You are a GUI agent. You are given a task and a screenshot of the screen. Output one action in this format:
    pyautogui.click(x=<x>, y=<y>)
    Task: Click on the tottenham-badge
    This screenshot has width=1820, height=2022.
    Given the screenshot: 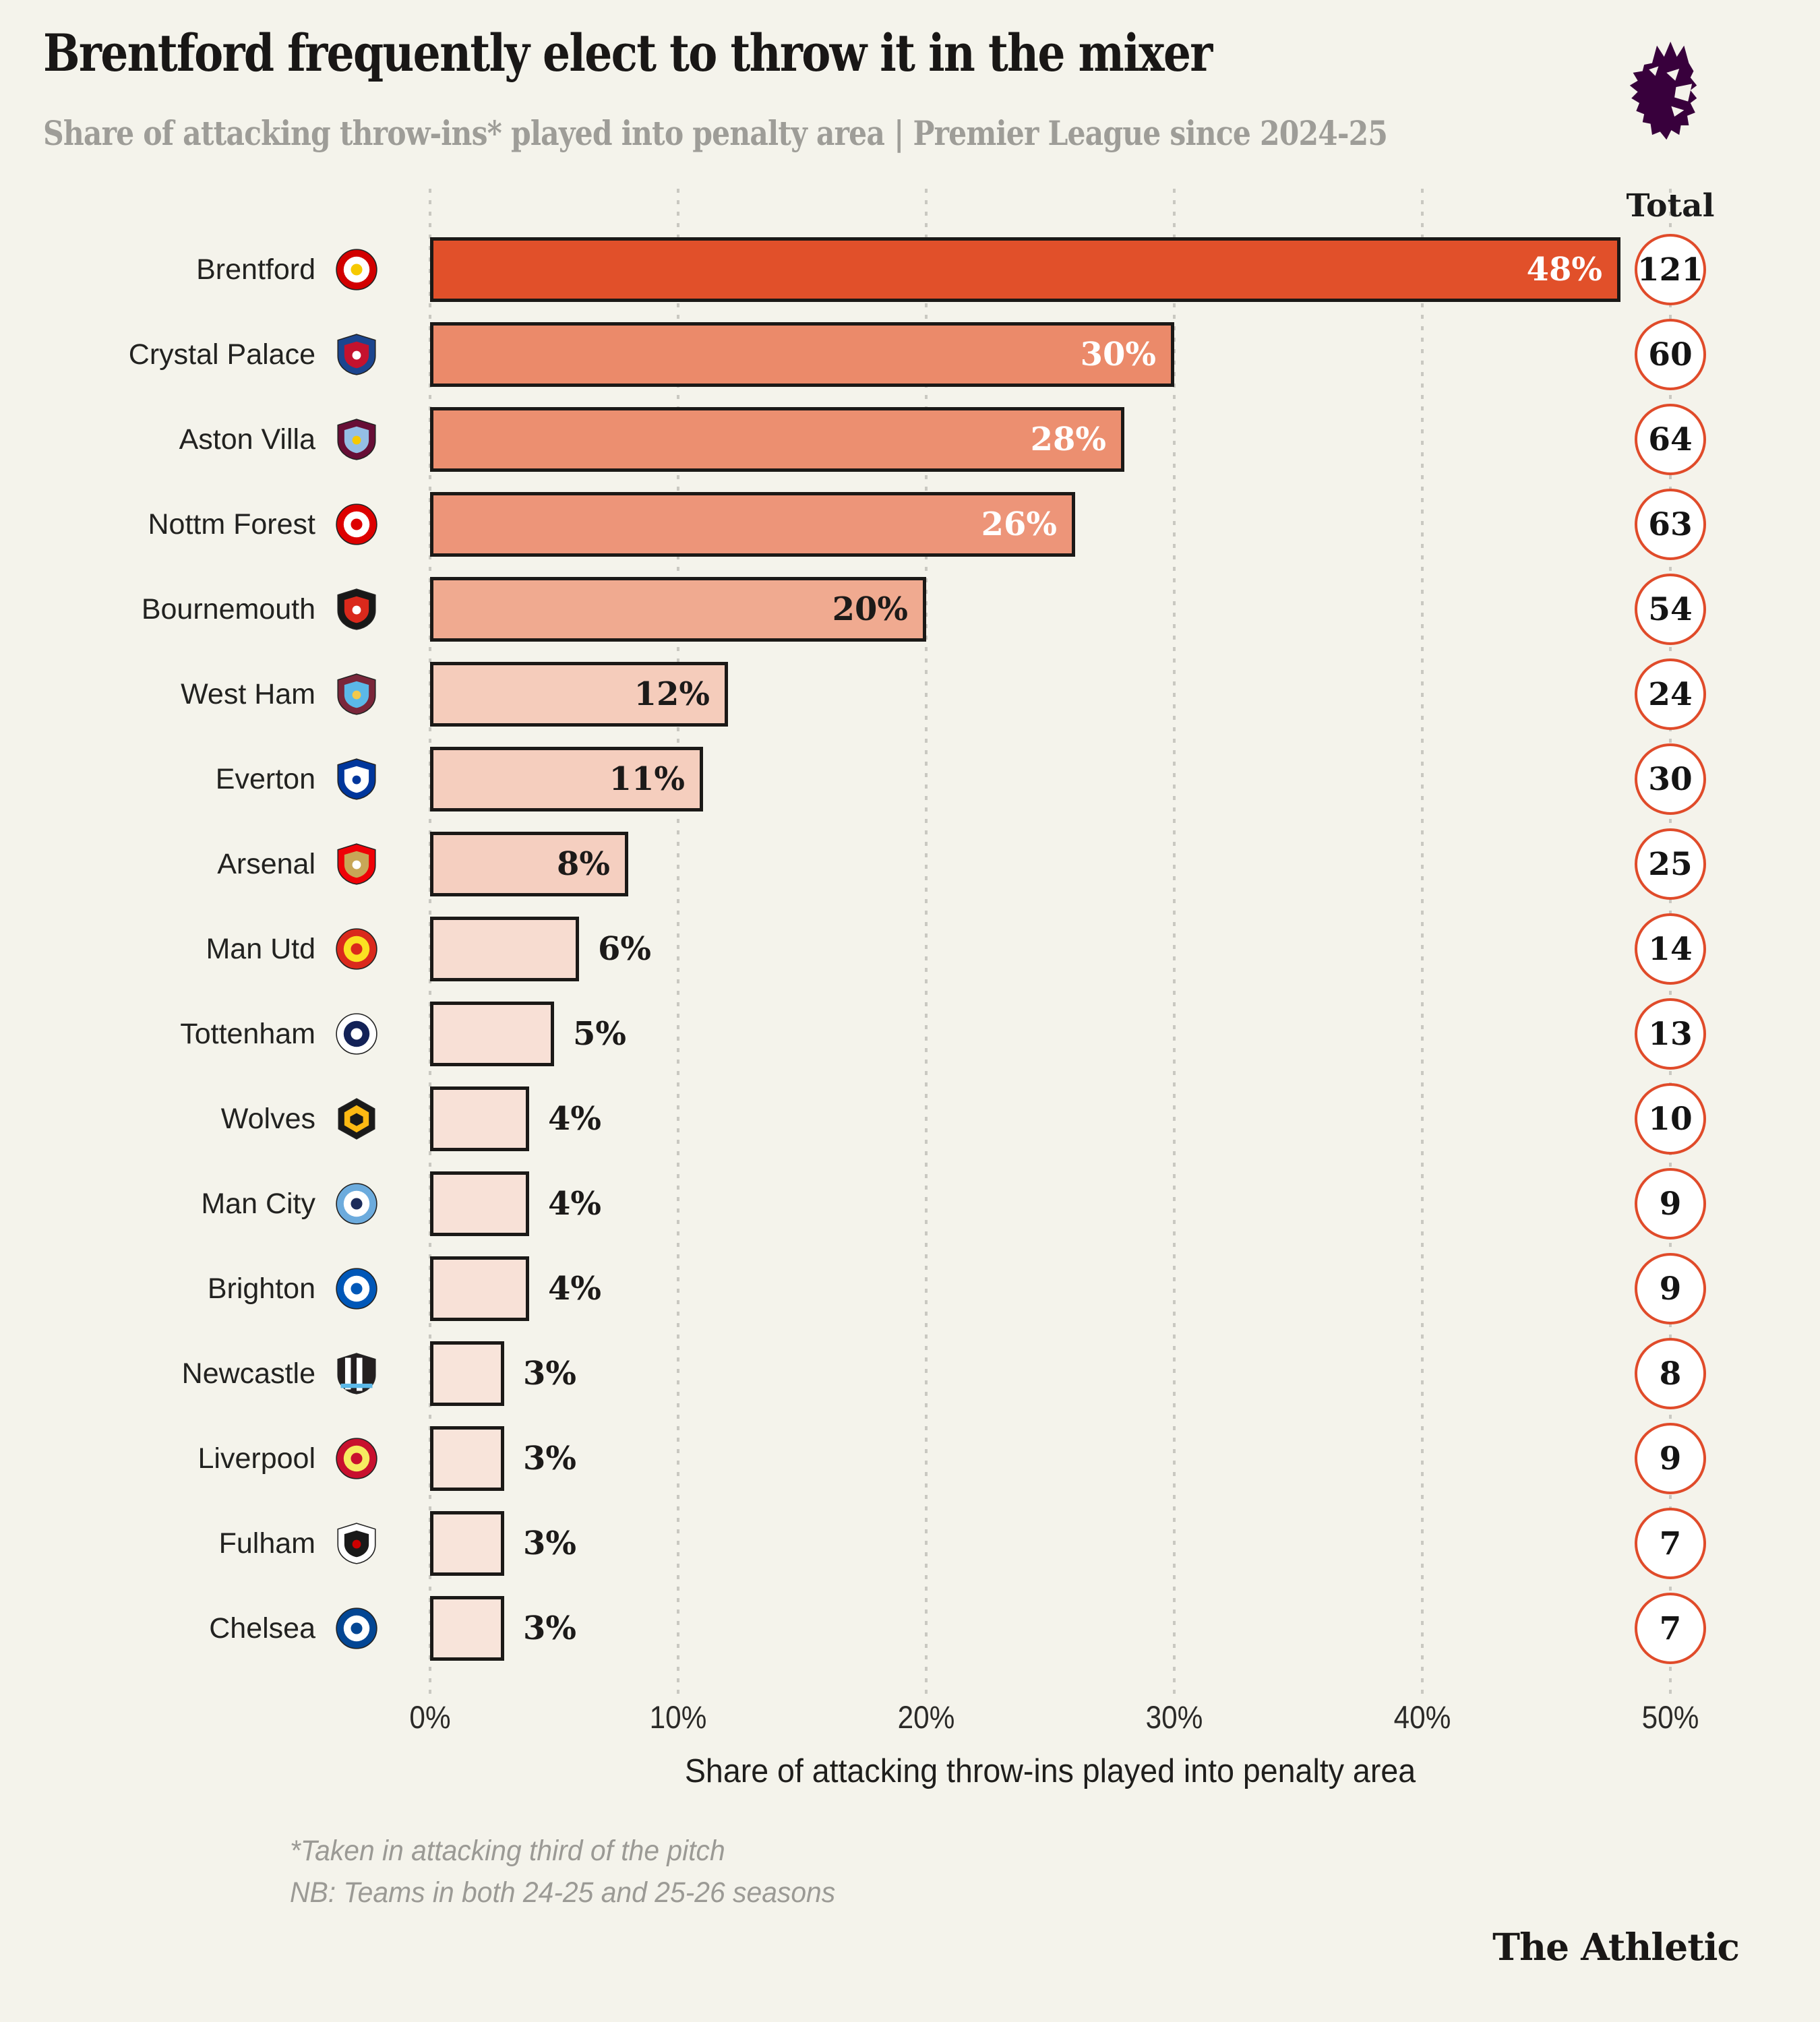 What is the action you would take?
    pyautogui.click(x=356, y=1034)
    